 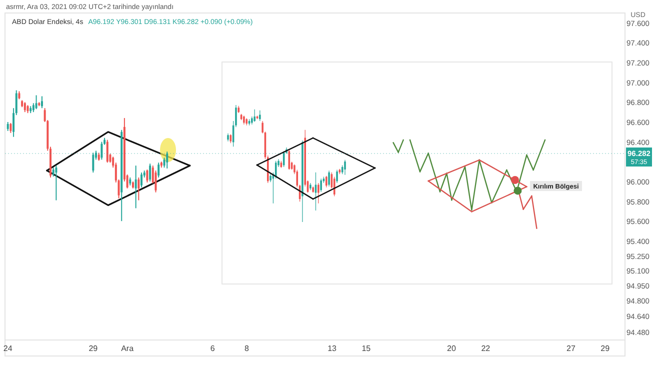 I want to click on x-tick-label: 22, so click(x=486, y=348).